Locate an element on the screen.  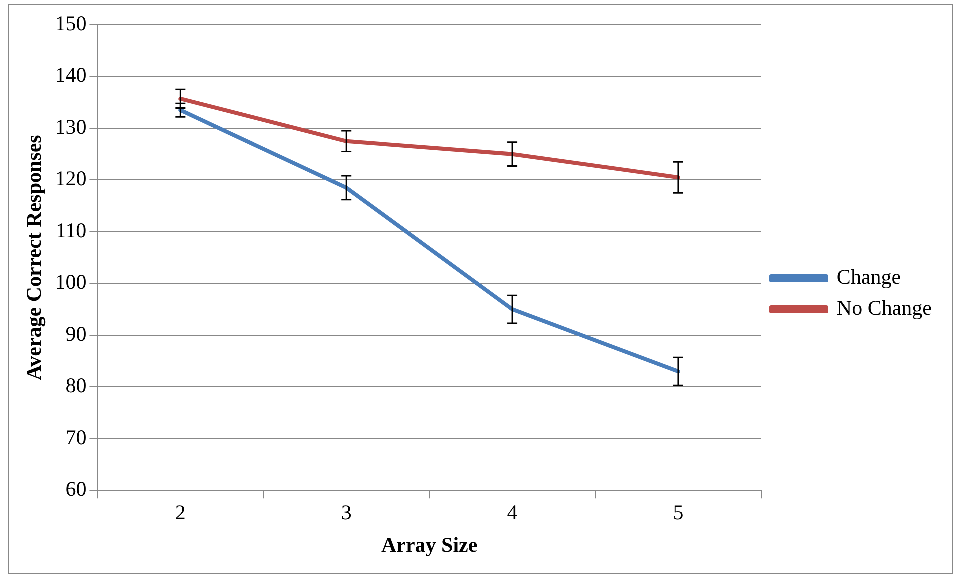
x-tick-label: 3 is located at coordinates (346, 512).